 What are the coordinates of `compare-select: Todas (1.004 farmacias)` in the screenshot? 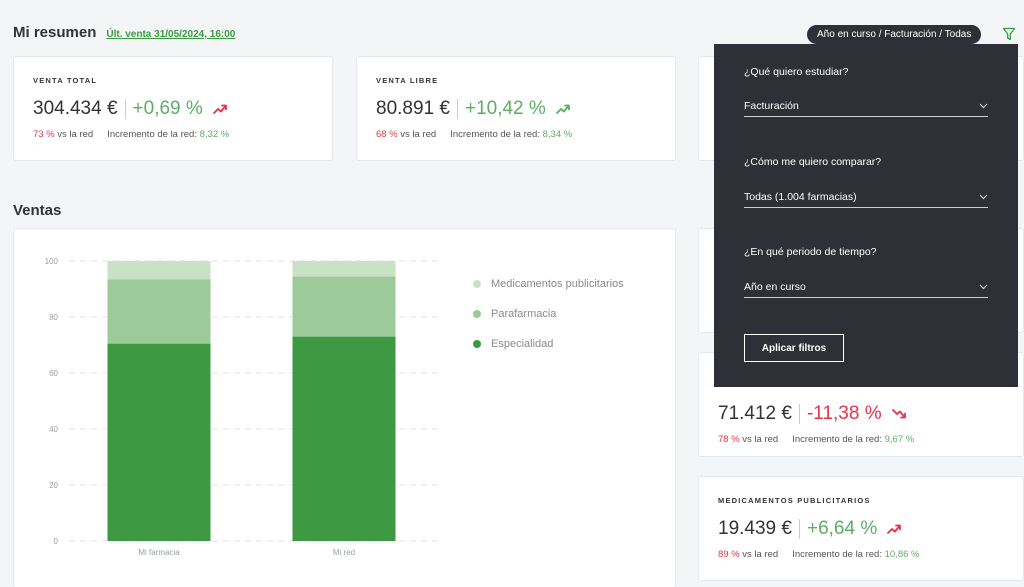 It's located at (866, 197).